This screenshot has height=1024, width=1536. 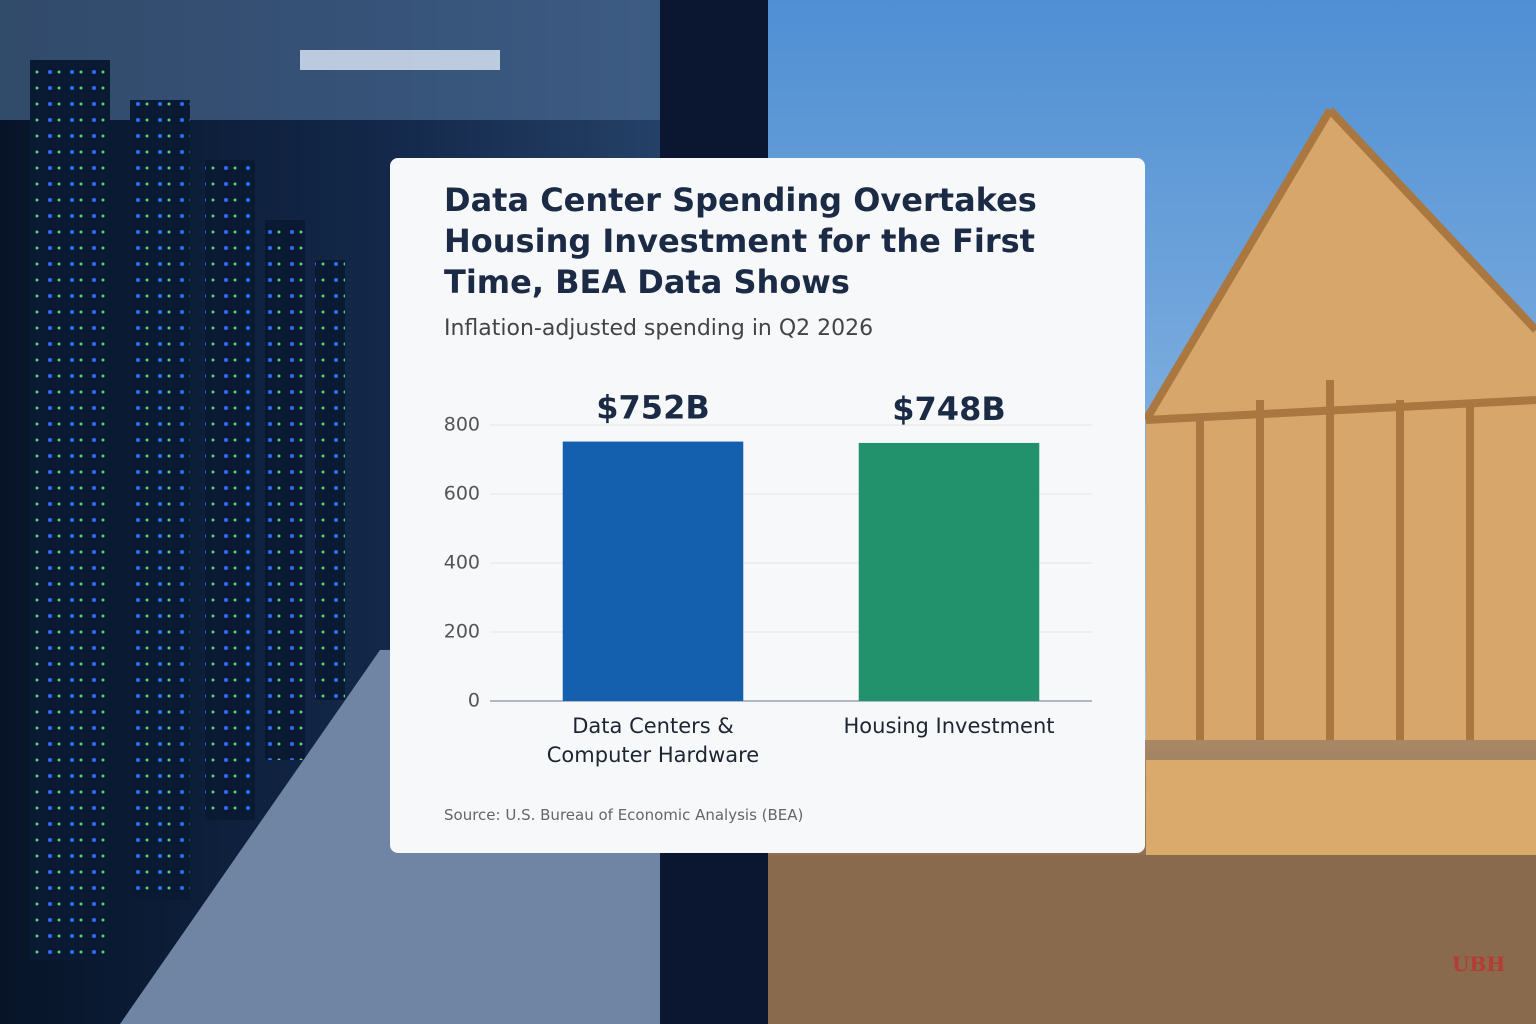 What do you see at coordinates (652, 408) in the screenshot?
I see `value-label: $752B` at bounding box center [652, 408].